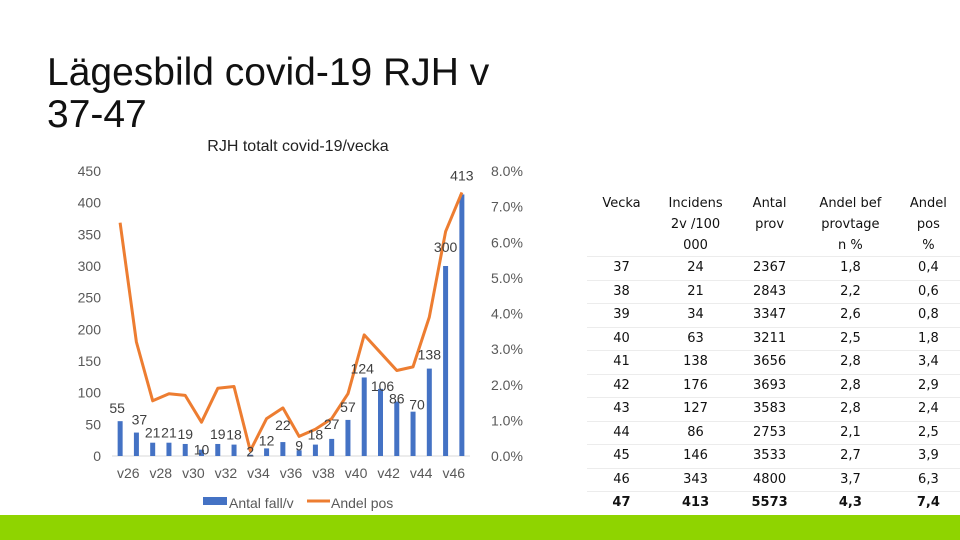 The image size is (960, 540). I want to click on y-right-tick-label: 3.0%, so click(507, 349).